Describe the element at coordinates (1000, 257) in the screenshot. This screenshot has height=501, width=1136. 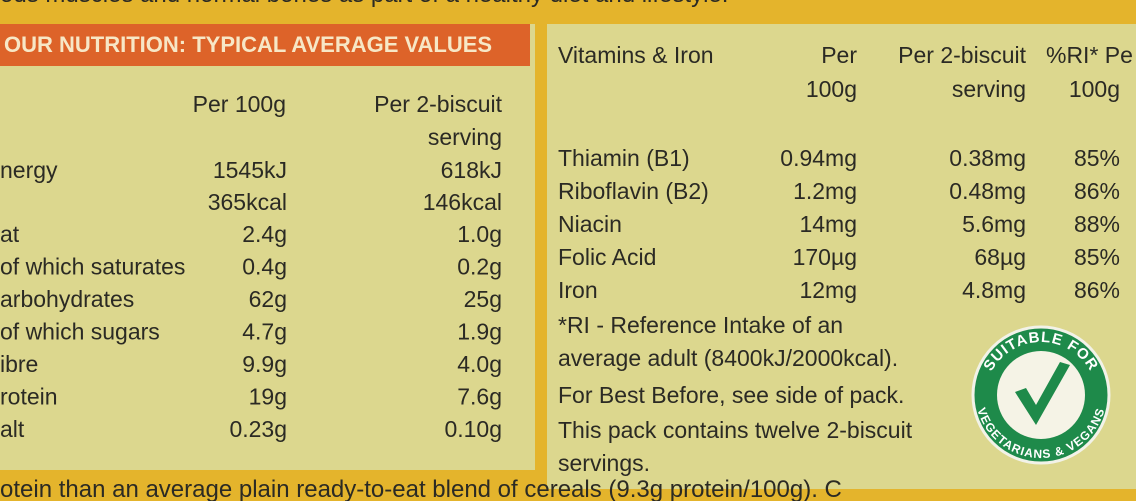
I see `vitamin-value: 68µg` at that location.